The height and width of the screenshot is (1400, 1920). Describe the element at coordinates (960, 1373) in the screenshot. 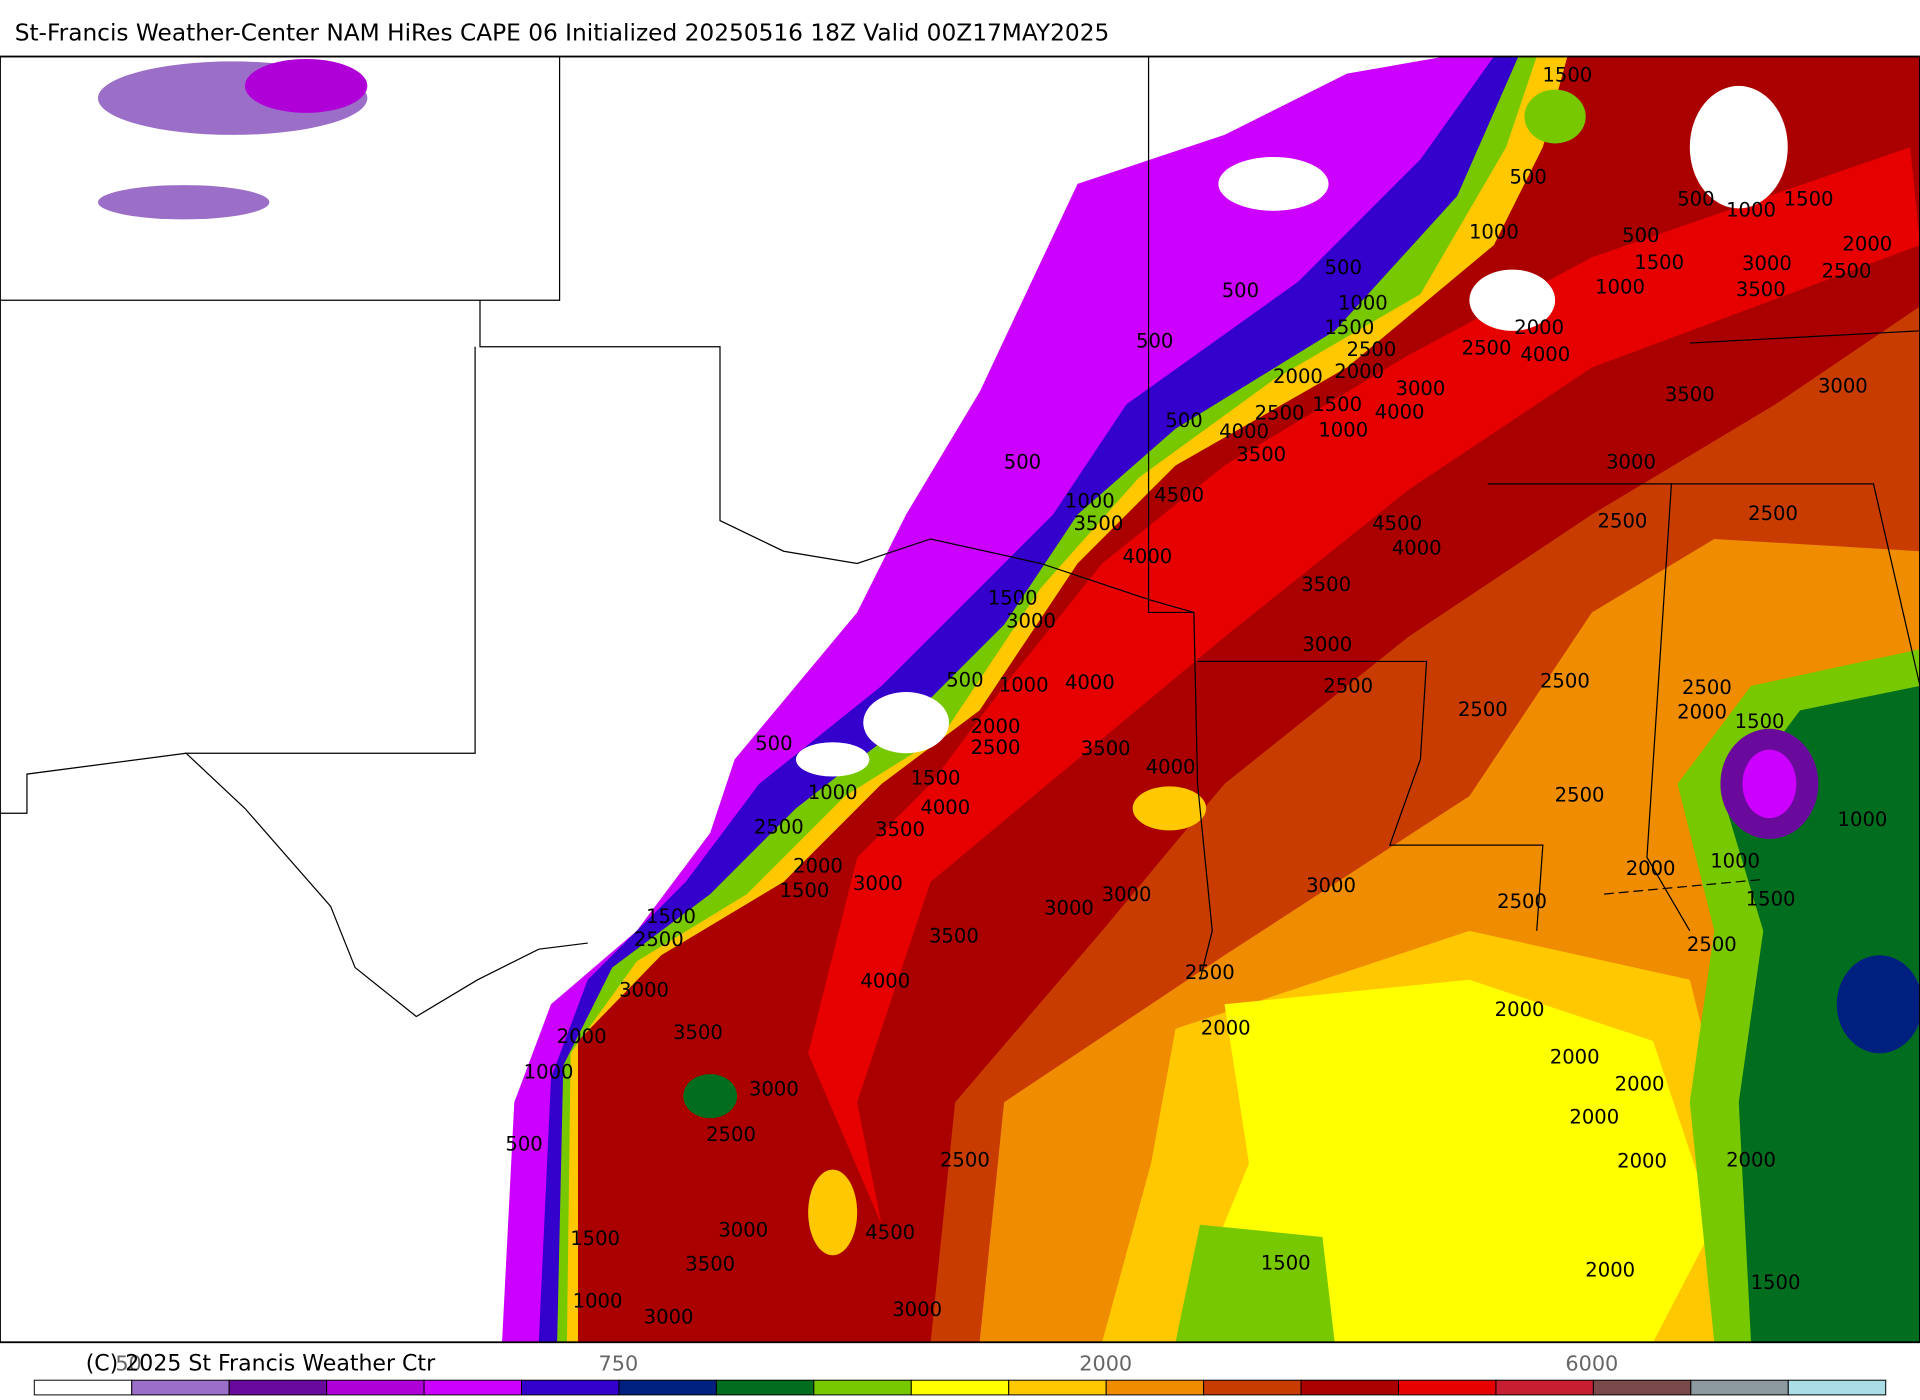

I see `colorbar: 50 750 2000 6000` at that location.